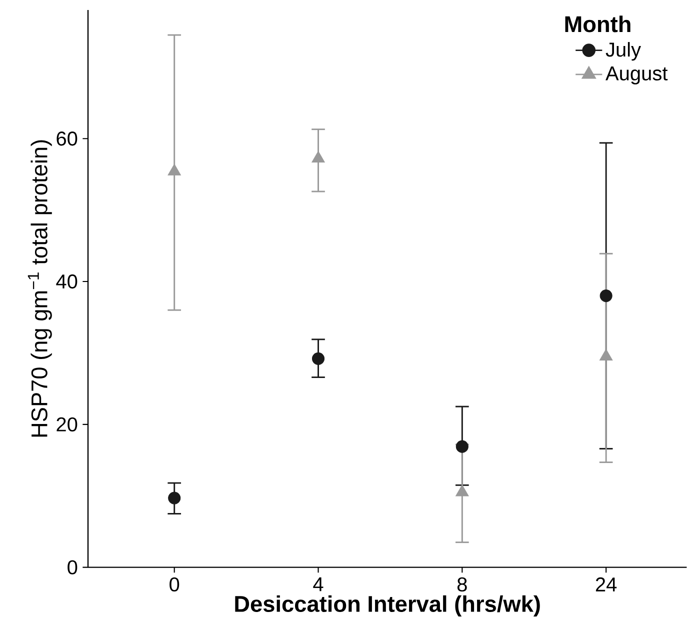  Describe the element at coordinates (462, 584) in the screenshot. I see `x-tick-label: 8` at that location.